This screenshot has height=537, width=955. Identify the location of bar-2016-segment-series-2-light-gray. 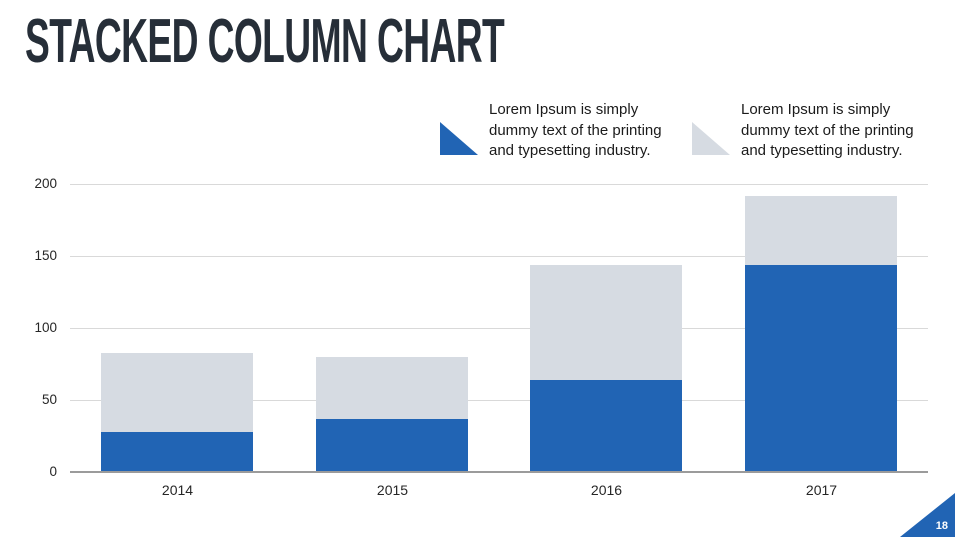
(606, 323).